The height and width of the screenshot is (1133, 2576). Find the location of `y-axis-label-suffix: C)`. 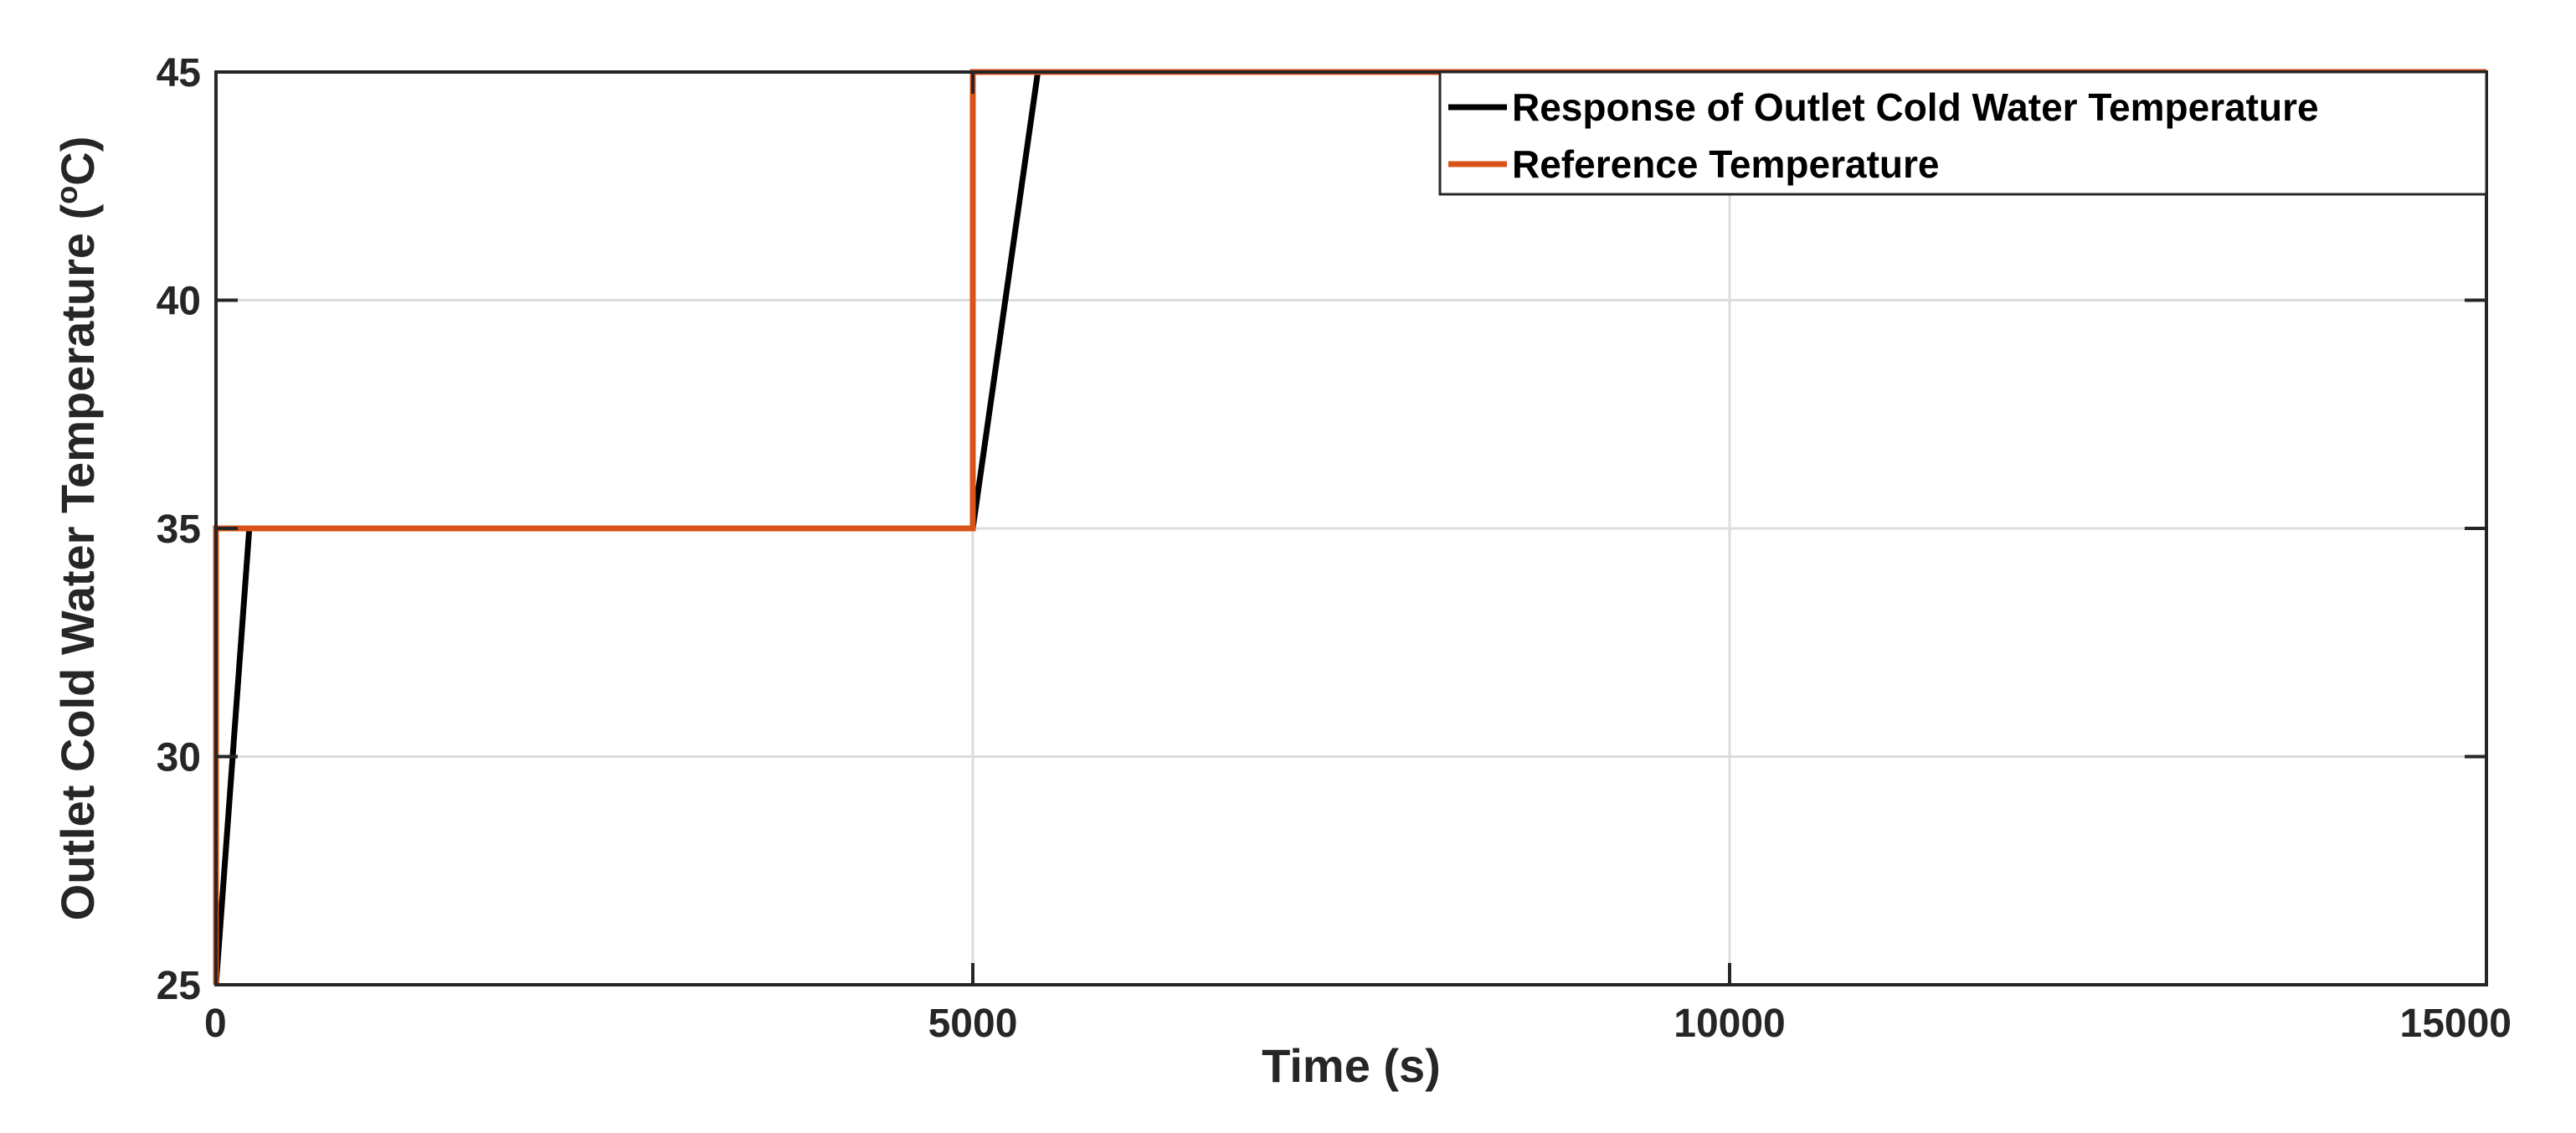

y-axis-label-suffix: C) is located at coordinates (78, 161).